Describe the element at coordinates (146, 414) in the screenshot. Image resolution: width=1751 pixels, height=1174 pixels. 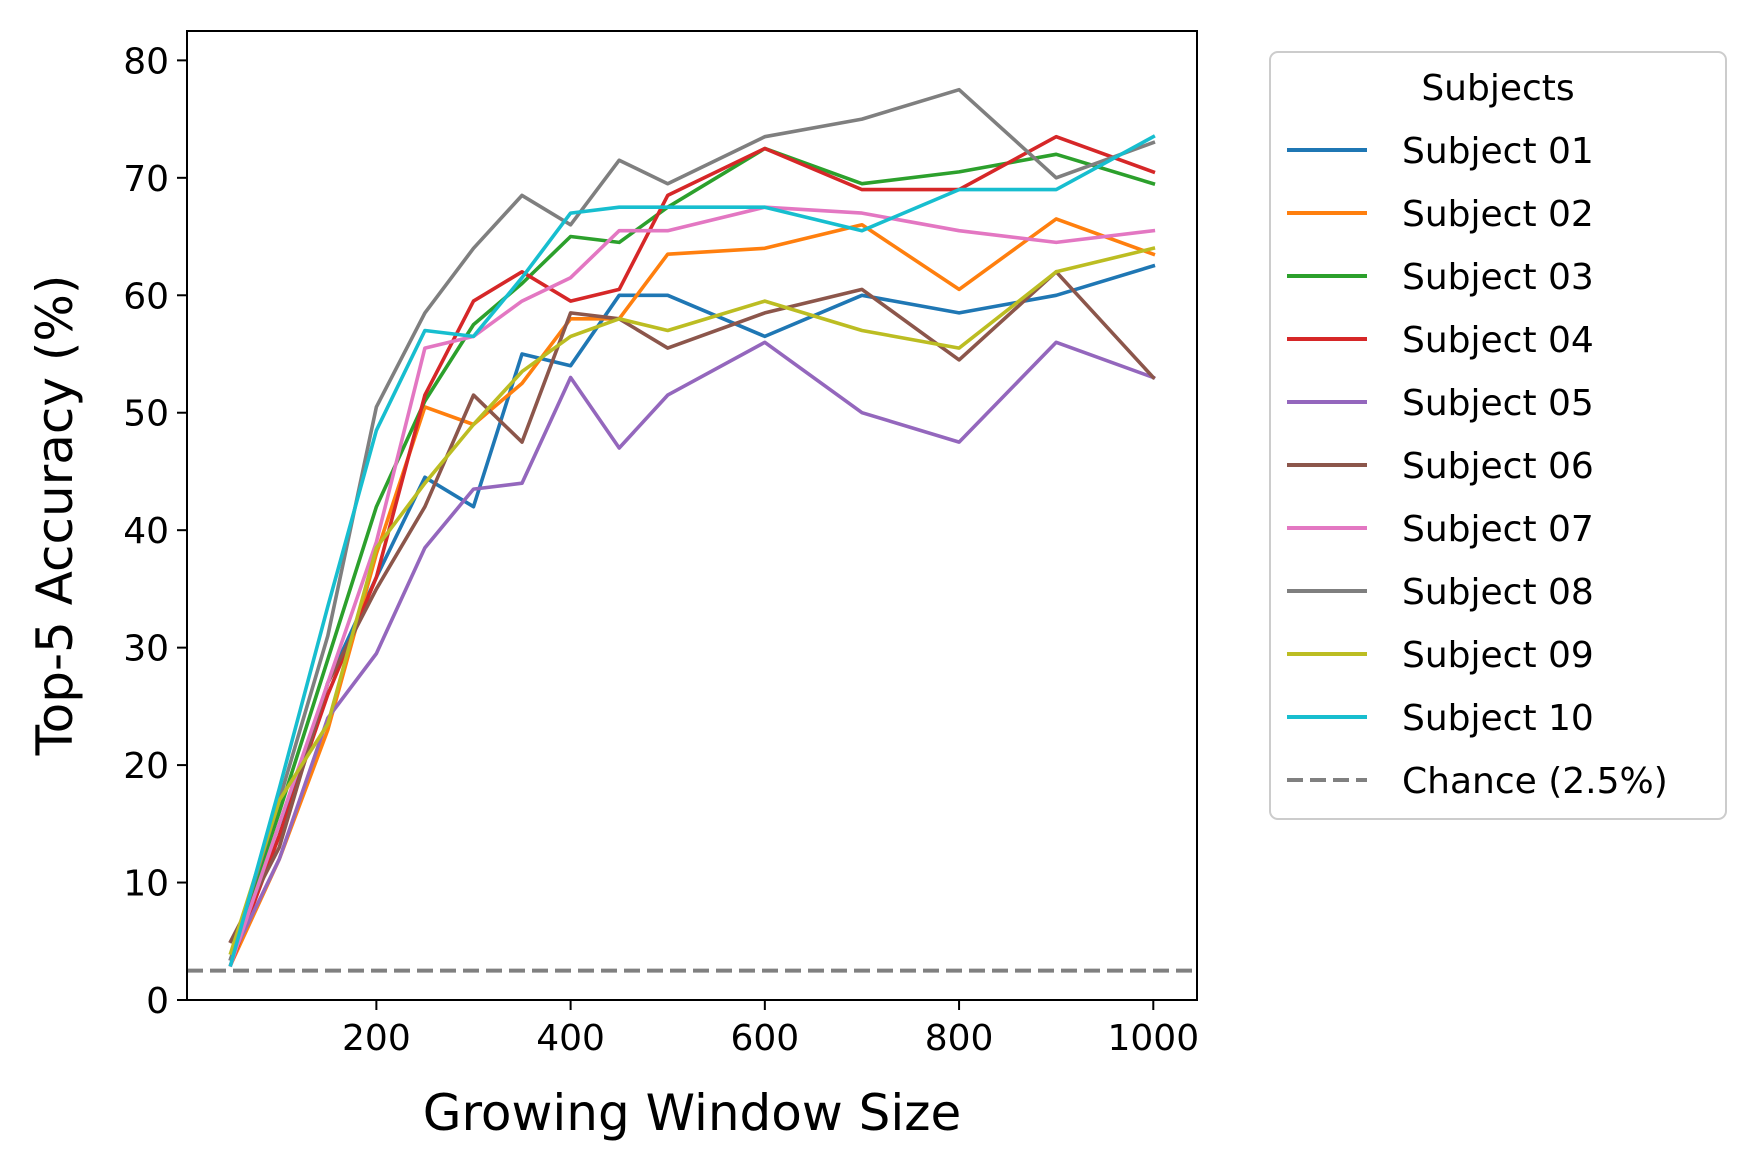
I see `y-tick-label: 50` at that location.